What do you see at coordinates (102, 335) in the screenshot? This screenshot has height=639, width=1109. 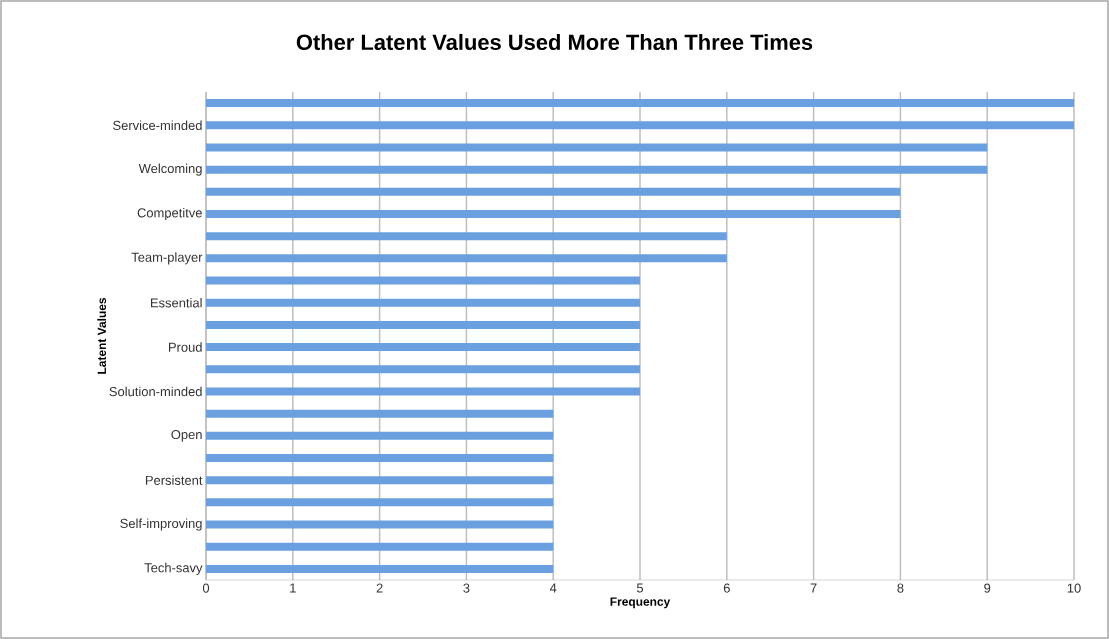 I see `y-axis-title: Latent Values` at bounding box center [102, 335].